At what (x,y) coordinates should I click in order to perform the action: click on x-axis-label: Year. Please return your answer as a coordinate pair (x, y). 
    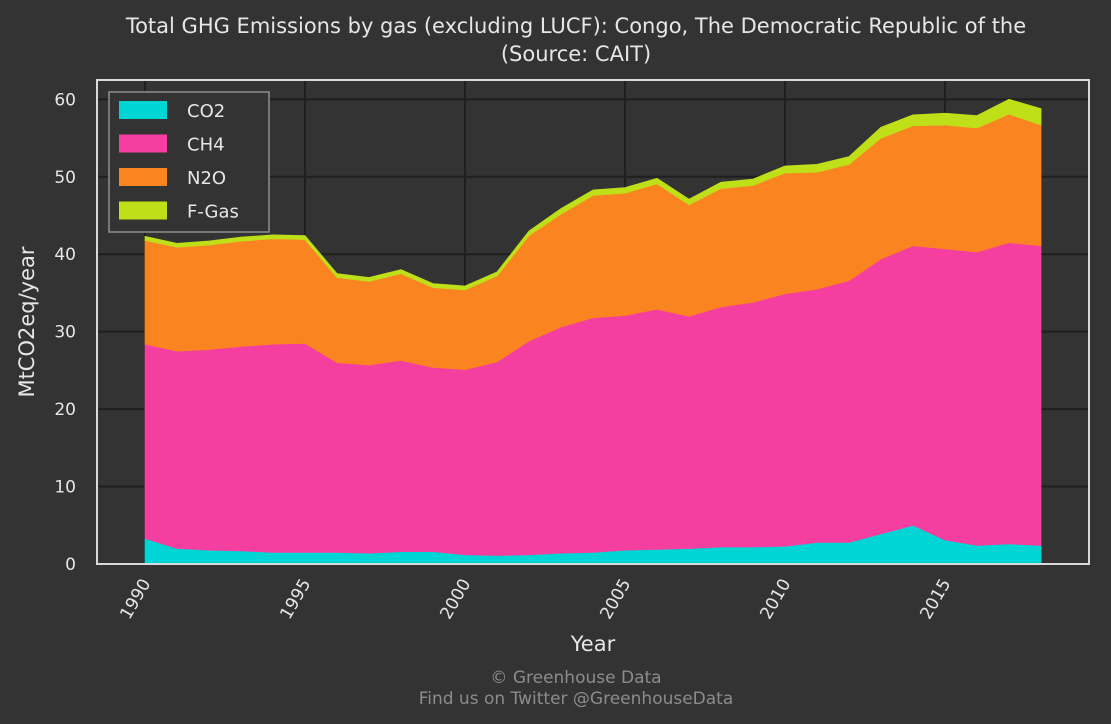
    Looking at the image, I should click on (593, 644).